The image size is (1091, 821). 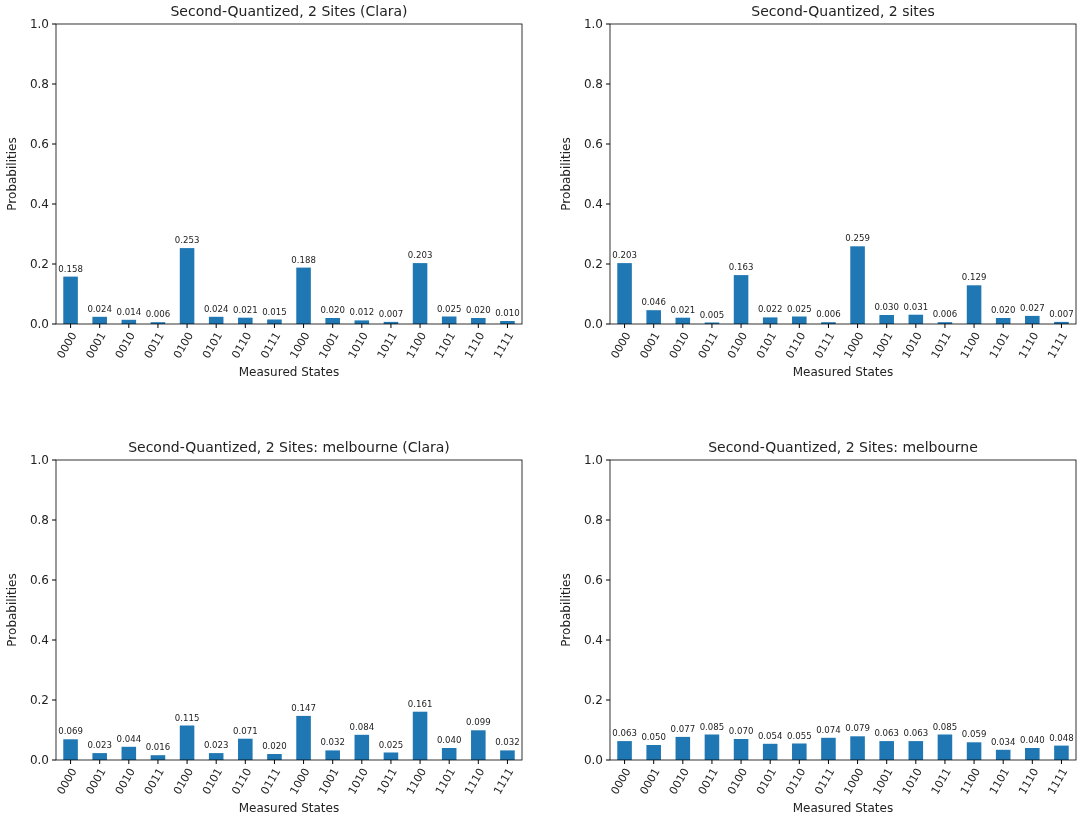 What do you see at coordinates (974, 277) in the screenshot?
I see `data-label: 0.129` at bounding box center [974, 277].